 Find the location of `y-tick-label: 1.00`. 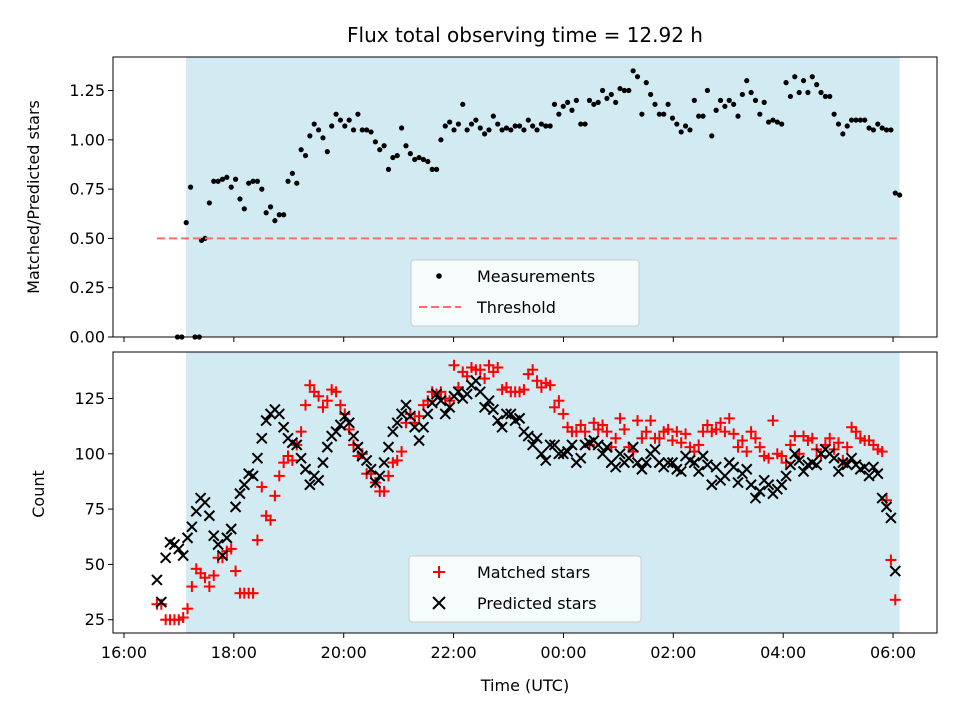

y-tick-label: 1.00 is located at coordinates (87, 139).